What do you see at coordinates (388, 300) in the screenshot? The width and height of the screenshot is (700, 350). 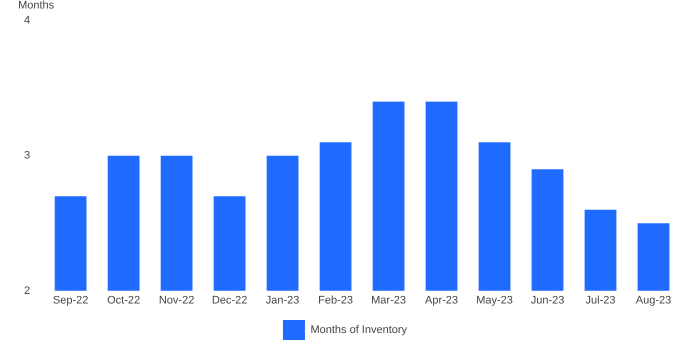 I see `x-tick-label: Mar-23` at bounding box center [388, 300].